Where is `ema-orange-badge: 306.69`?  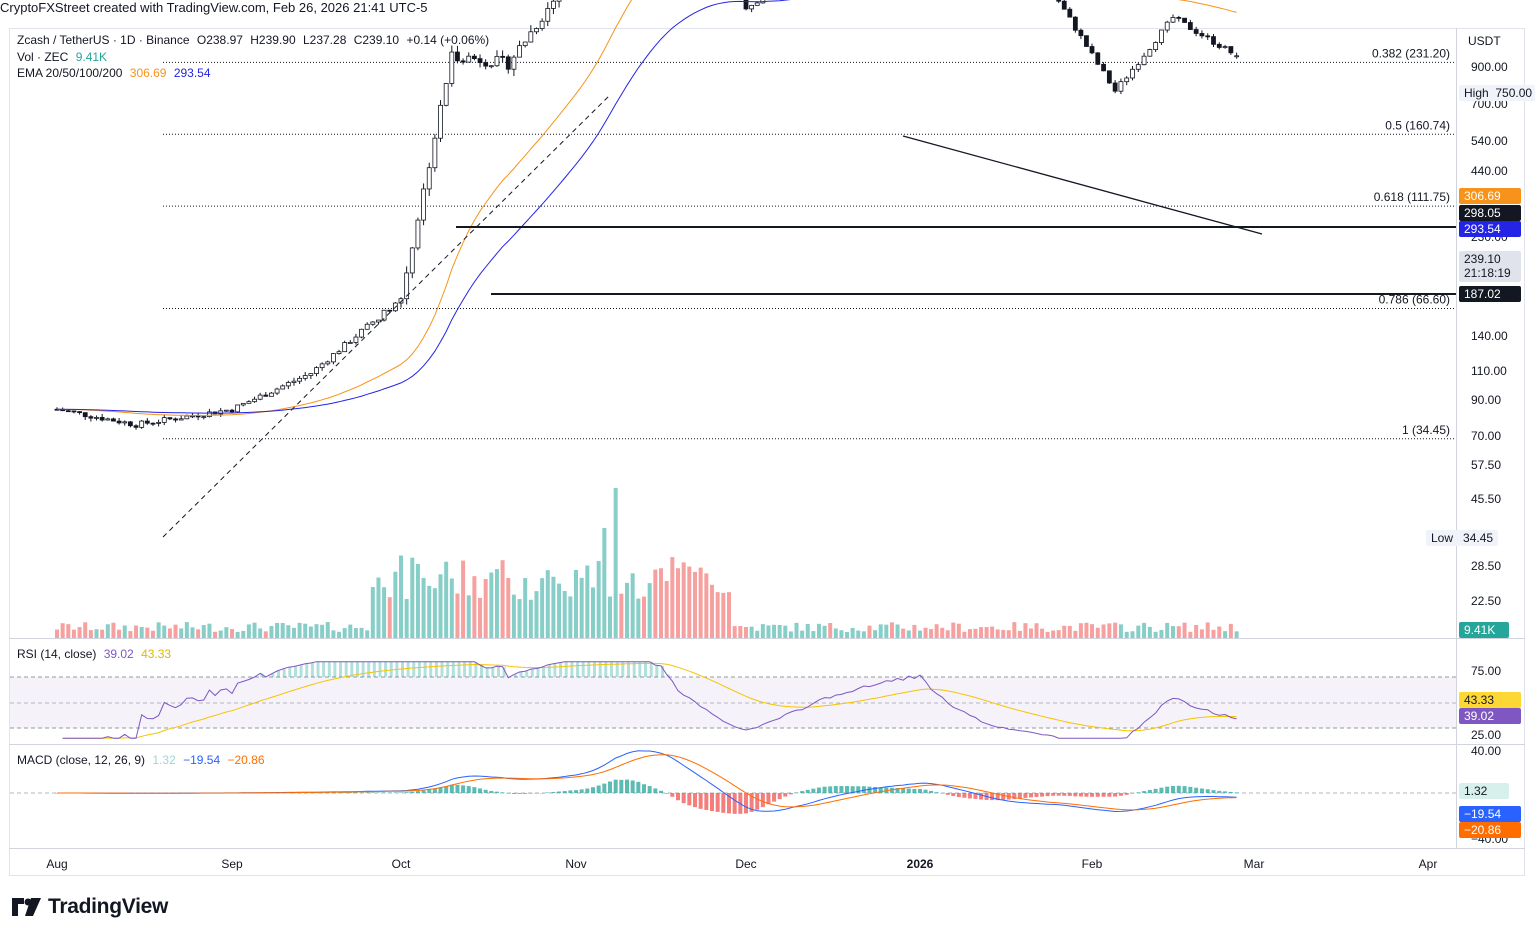
ema-orange-badge: 306.69 is located at coordinates (1490, 196).